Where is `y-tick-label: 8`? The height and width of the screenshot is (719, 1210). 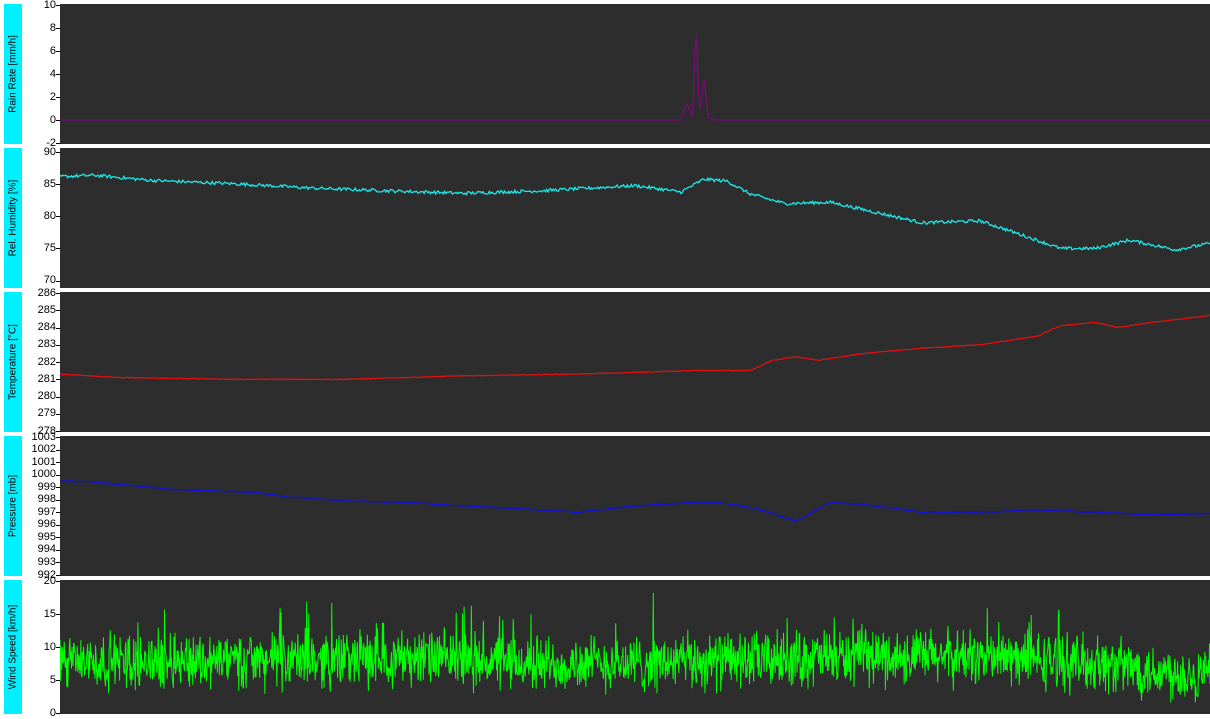 y-tick-label: 8 is located at coordinates (52, 27).